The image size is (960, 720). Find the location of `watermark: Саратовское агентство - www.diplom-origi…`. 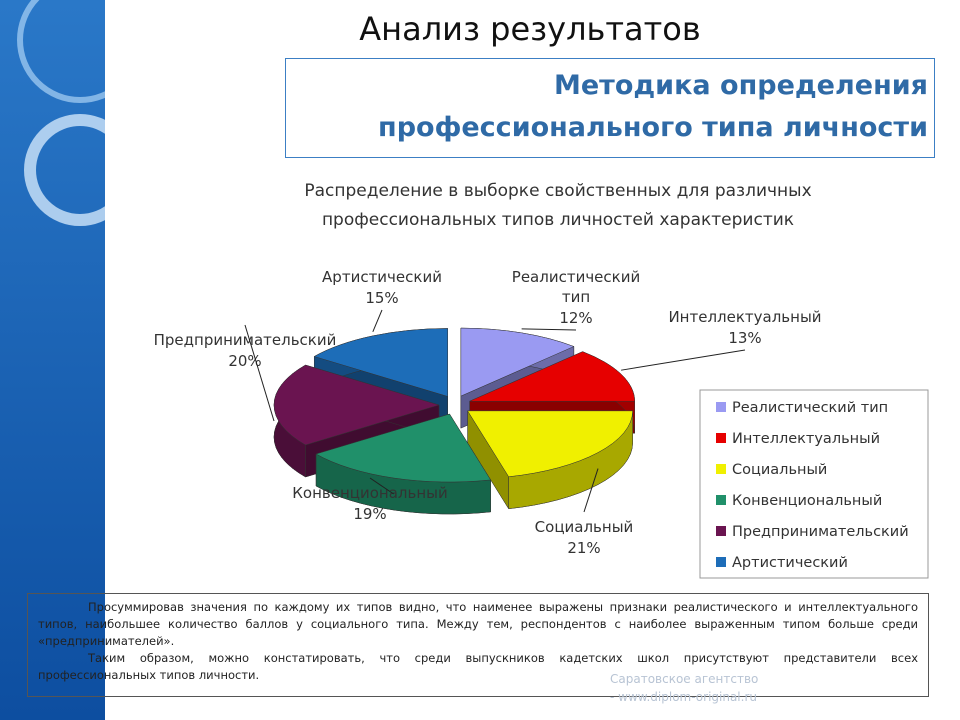

watermark: Саратовское агентство - www.diplom-origi… is located at coordinates (684, 688).